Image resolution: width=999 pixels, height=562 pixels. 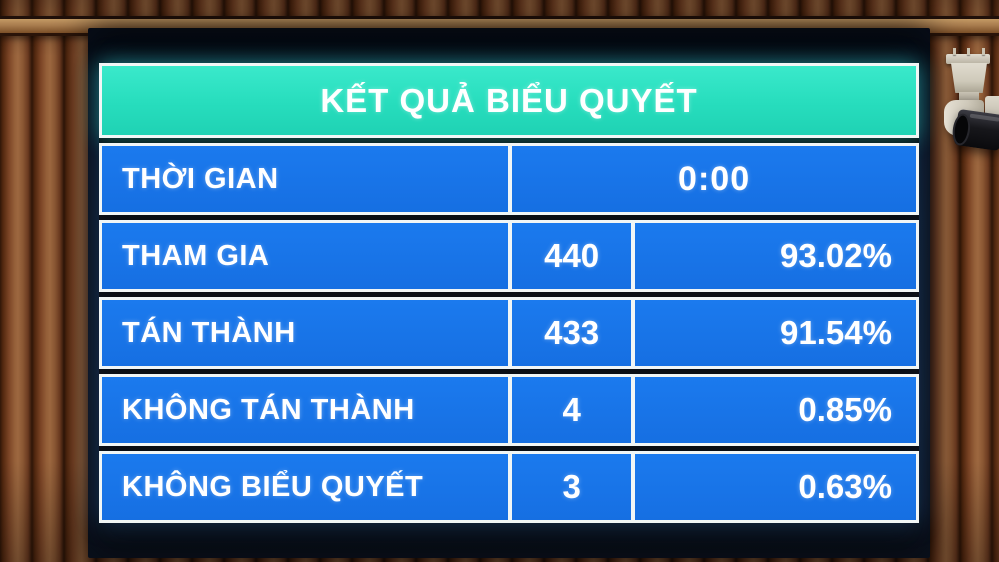 I want to click on table-row-time: THỜI GIAN 0:00, so click(x=509, y=179).